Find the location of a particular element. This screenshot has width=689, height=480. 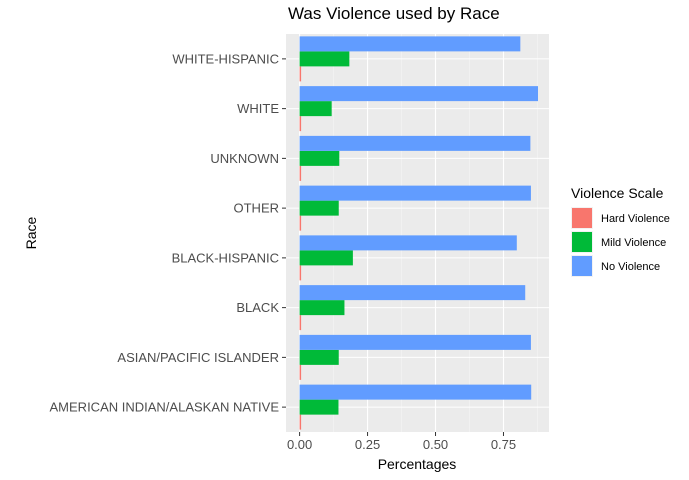

legend-label: Mild Violence is located at coordinates (633, 243).